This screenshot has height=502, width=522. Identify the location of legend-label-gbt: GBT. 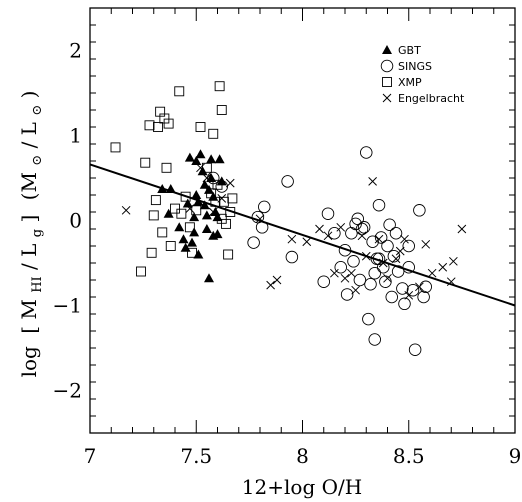
(409, 50).